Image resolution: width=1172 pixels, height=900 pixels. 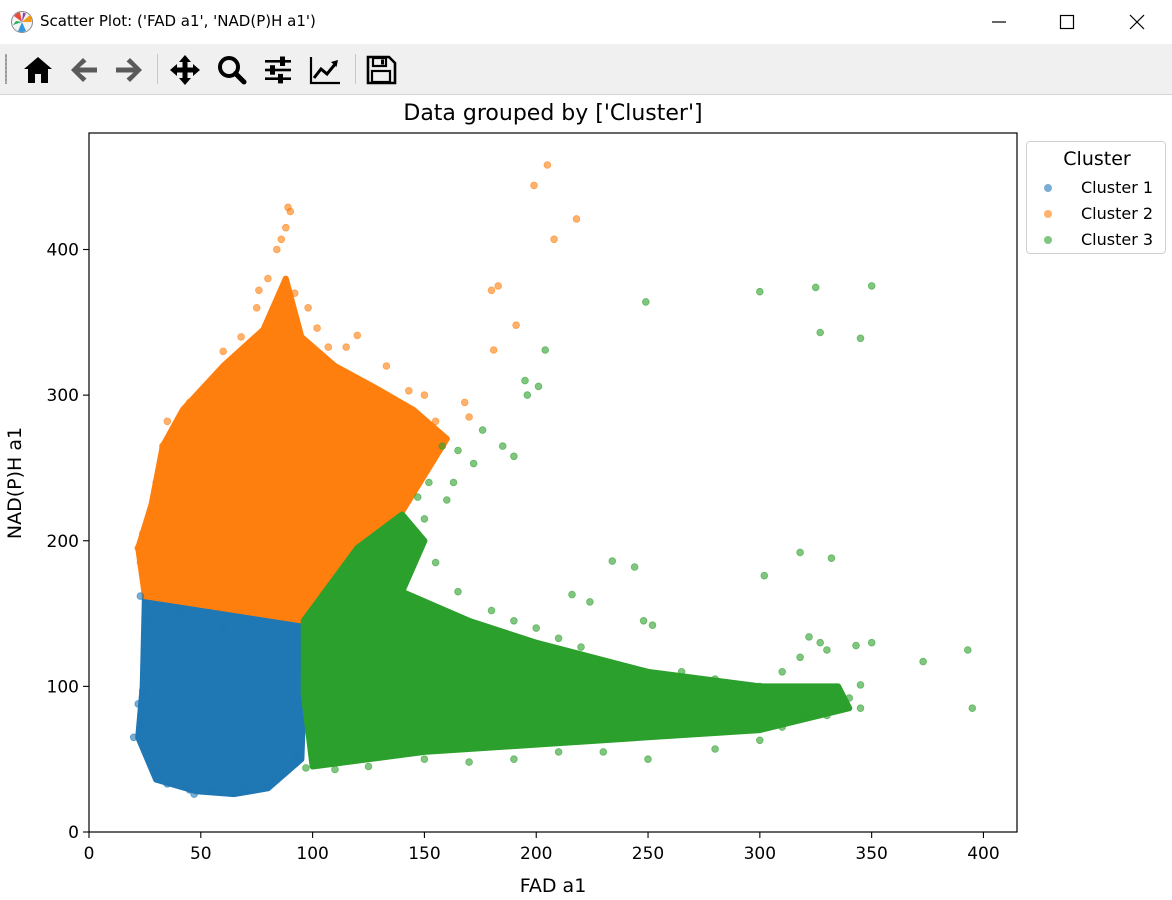 I want to click on edit-axes-button, so click(x=325, y=70).